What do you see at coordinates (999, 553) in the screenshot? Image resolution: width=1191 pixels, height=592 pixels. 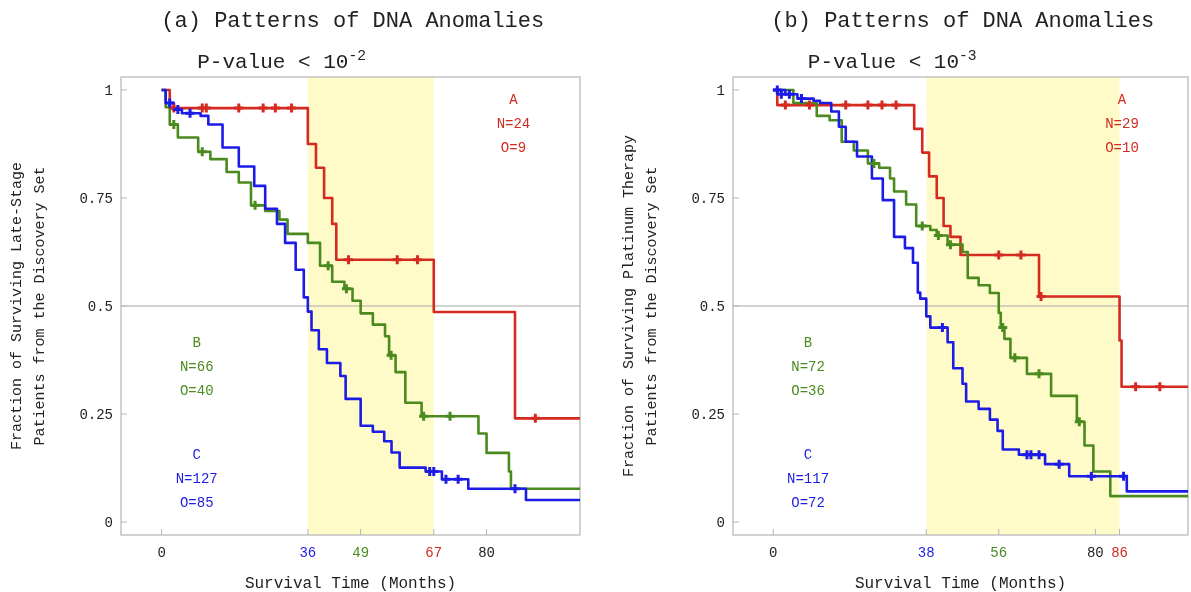 I see `x-tick-label: 56` at bounding box center [999, 553].